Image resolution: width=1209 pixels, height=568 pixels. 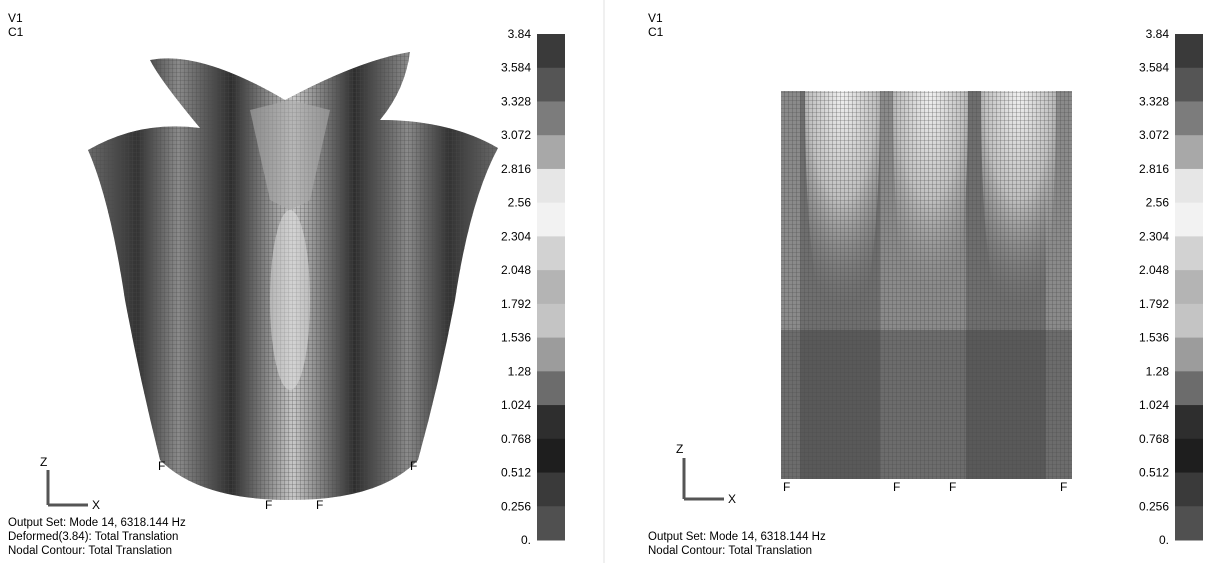 I want to click on output-line: Deformed(3.84): Total Translation, so click(x=93, y=537).